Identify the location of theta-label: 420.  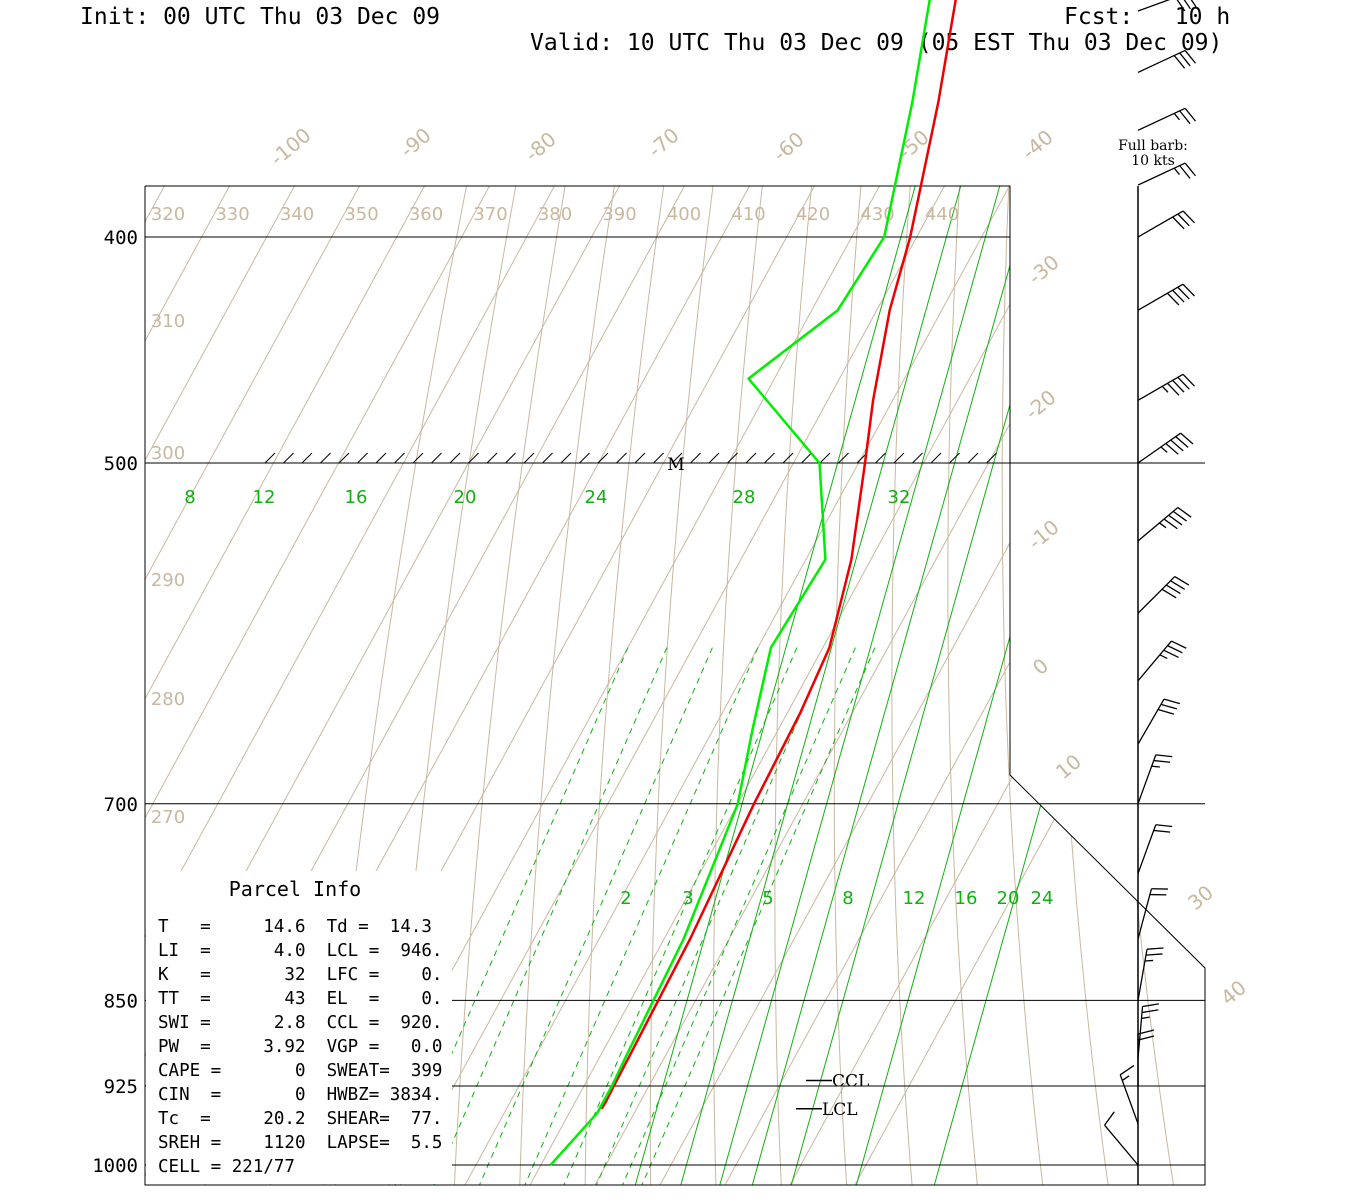
(813, 214).